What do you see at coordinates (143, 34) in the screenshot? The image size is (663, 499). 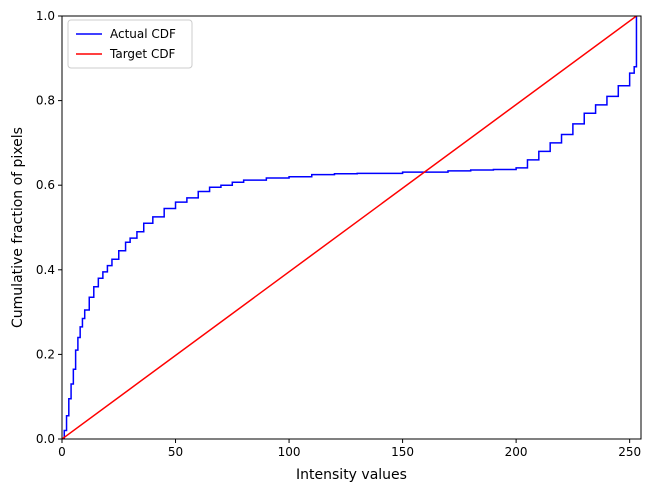 I see `legend-label: Actual CDF` at bounding box center [143, 34].